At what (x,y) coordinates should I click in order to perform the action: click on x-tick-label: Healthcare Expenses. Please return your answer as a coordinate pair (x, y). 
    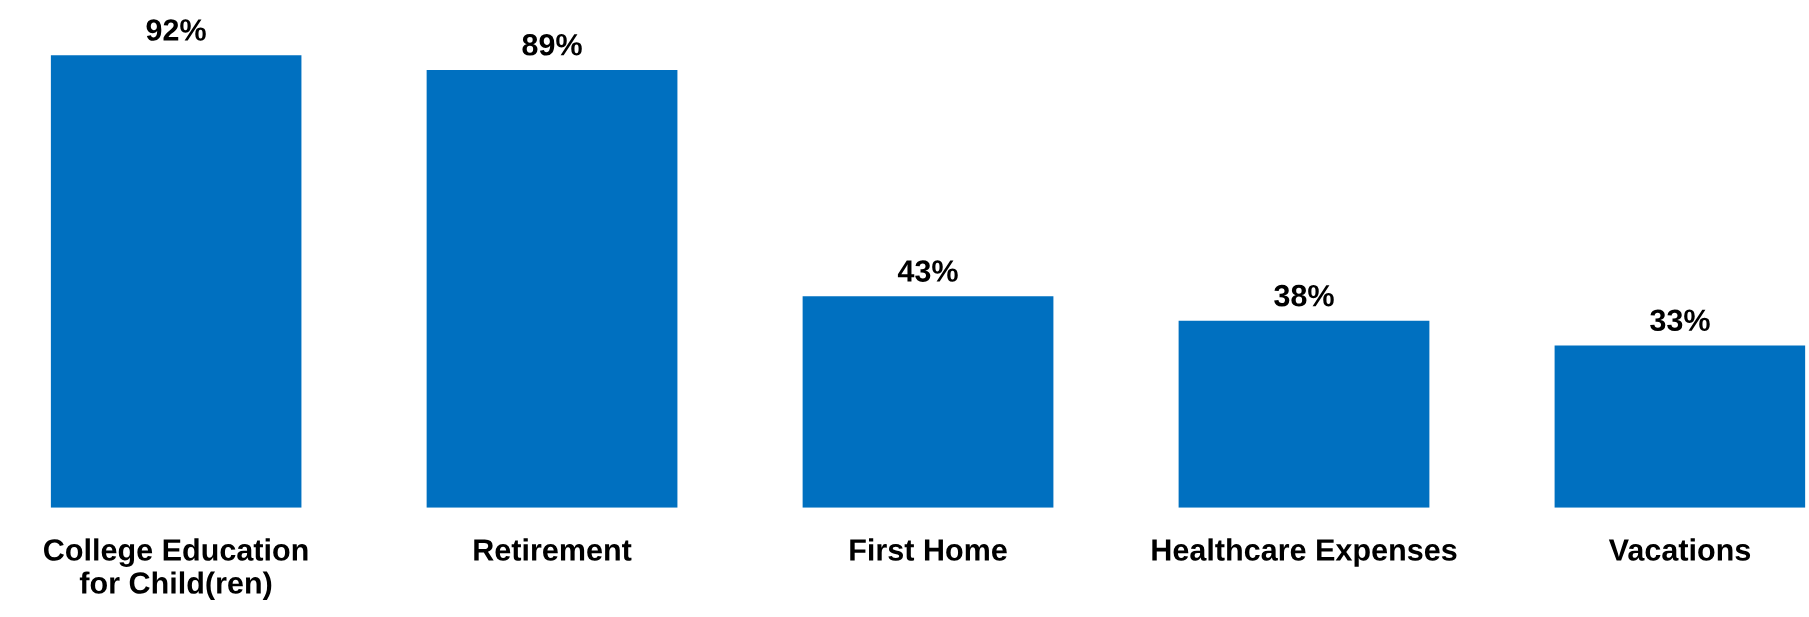
    Looking at the image, I should click on (1304, 552).